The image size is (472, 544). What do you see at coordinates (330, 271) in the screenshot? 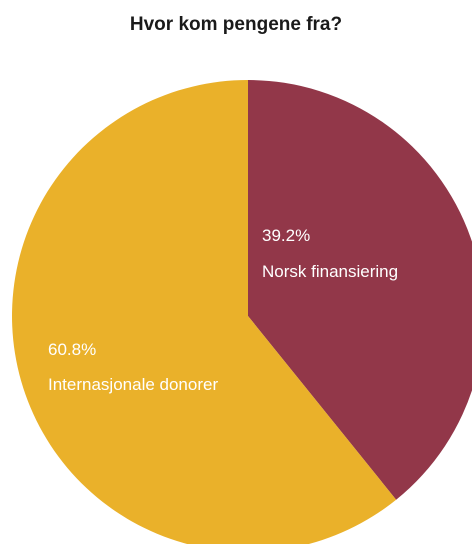
I see `slice-category-label-1: Norsk finansiering` at bounding box center [330, 271].